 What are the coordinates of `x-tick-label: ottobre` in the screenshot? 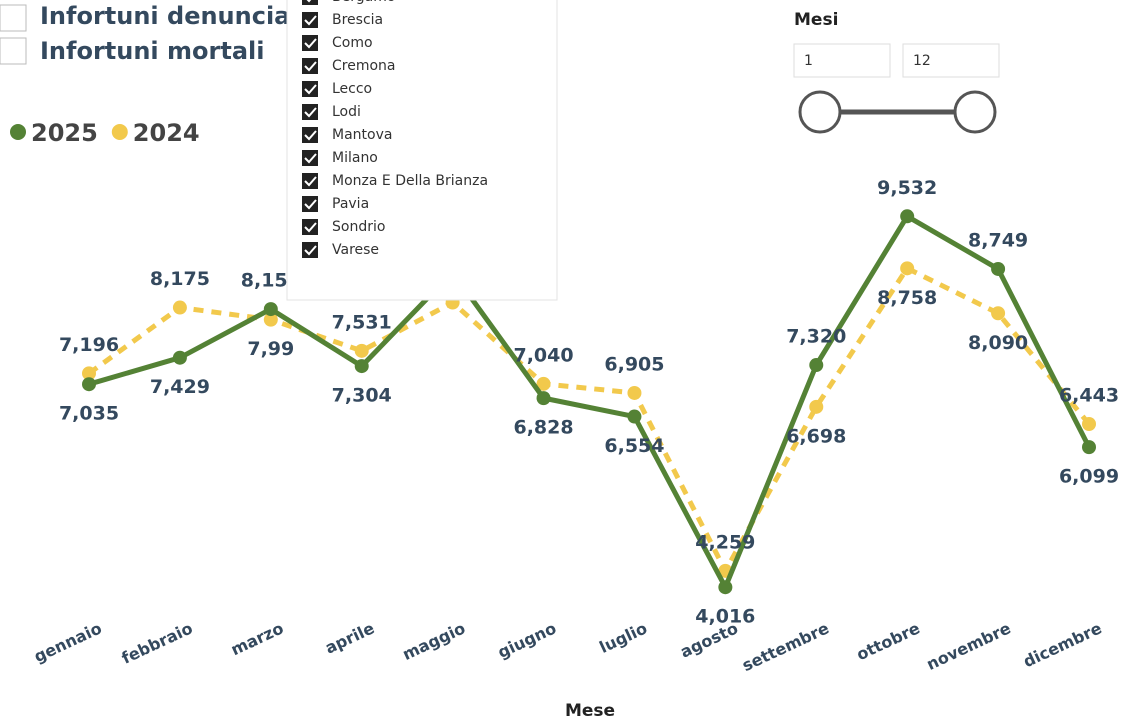 It's located at (888, 641).